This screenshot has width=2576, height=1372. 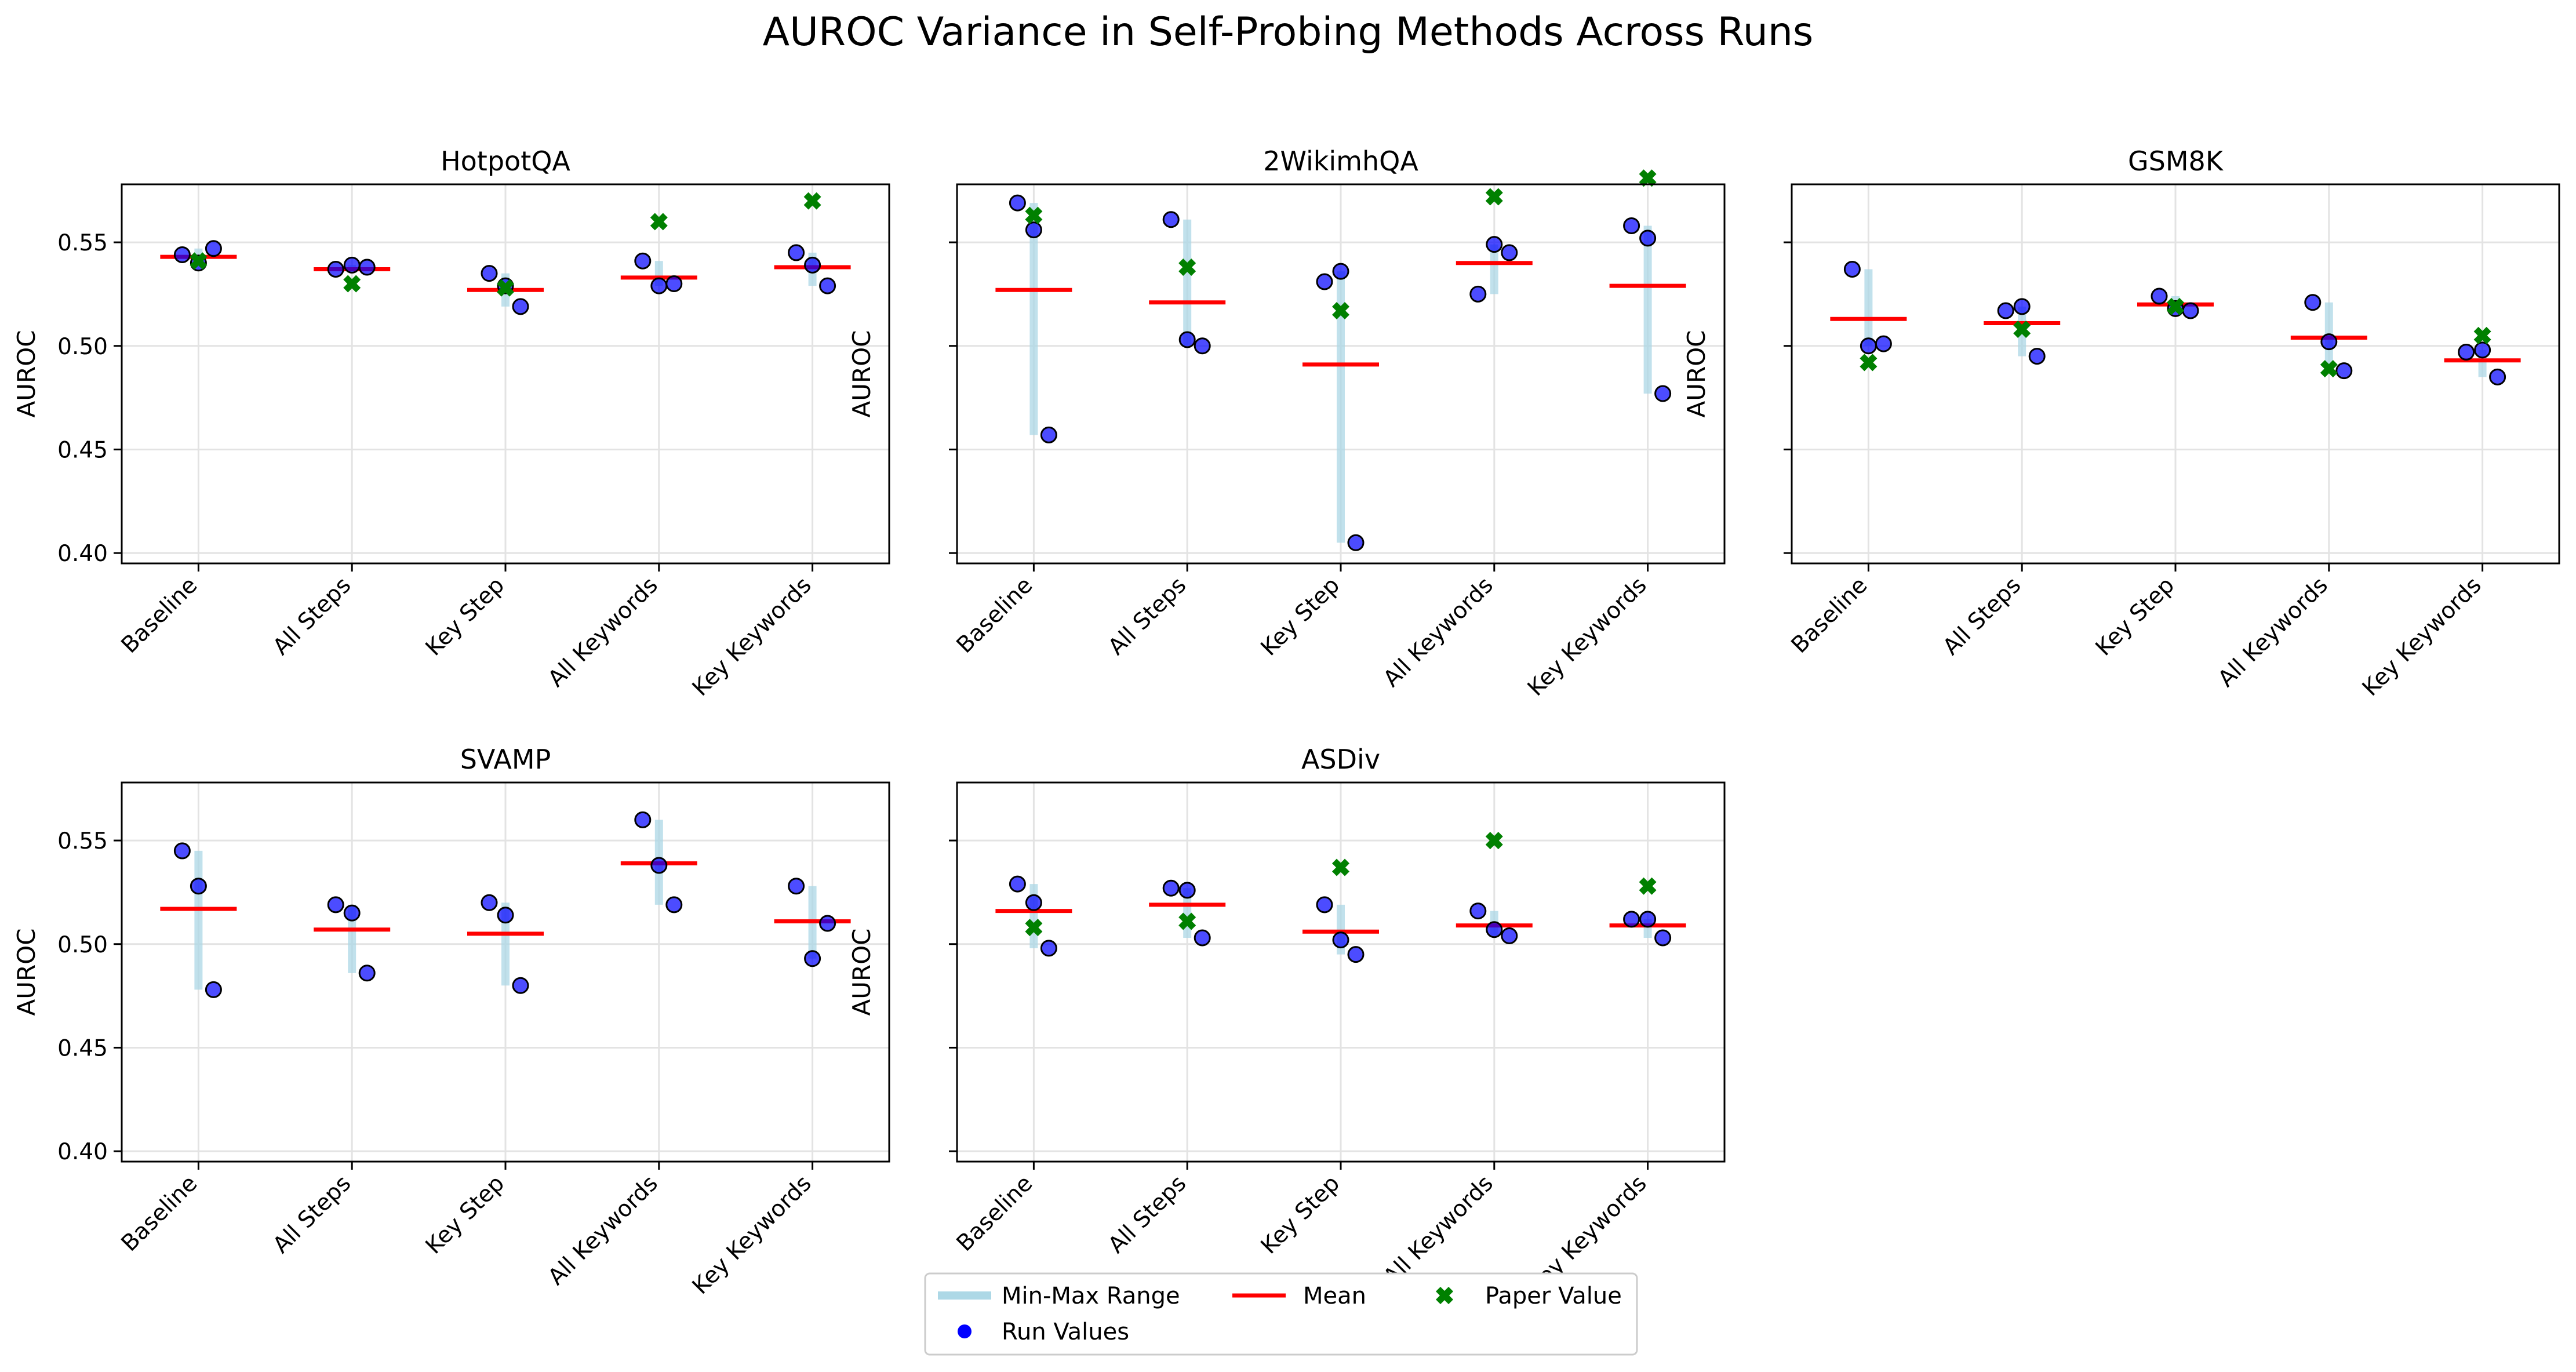 I want to click on legend-paper-swatch, so click(x=1444, y=1295).